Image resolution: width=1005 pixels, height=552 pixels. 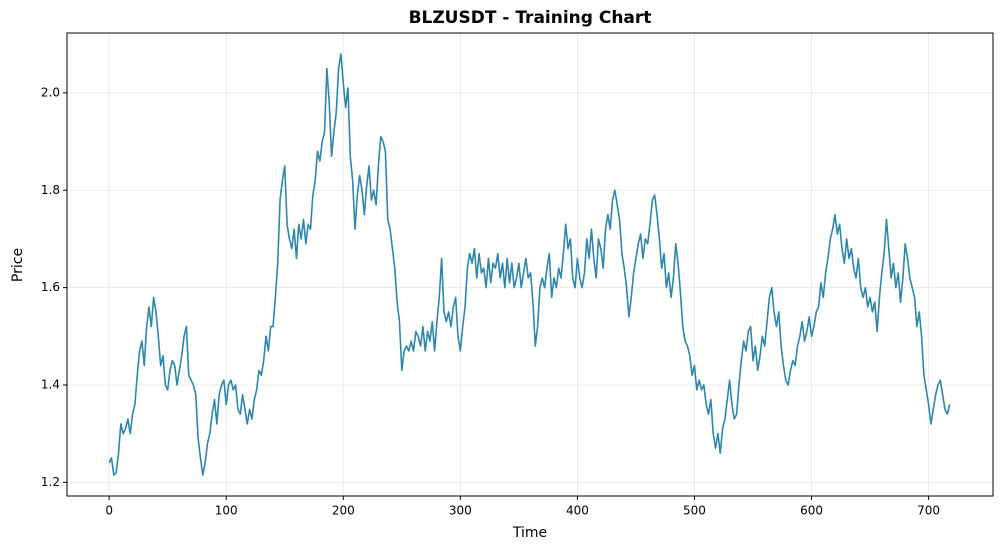 What do you see at coordinates (50, 384) in the screenshot?
I see `y-tick-label: 1.4` at bounding box center [50, 384].